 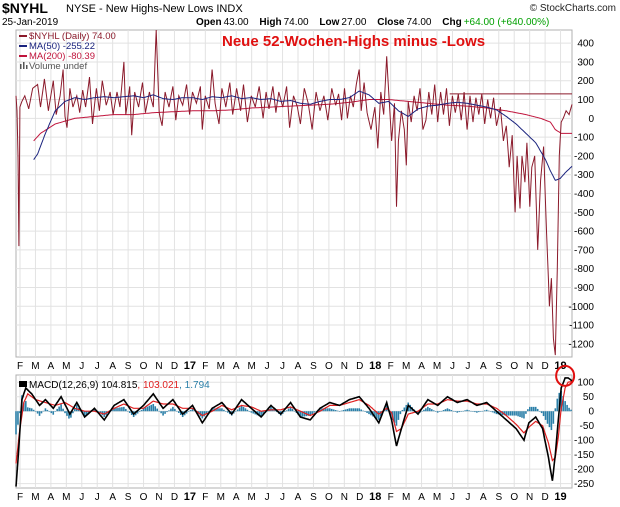 I want to click on x-tick-label: 17, so click(x=190, y=497).